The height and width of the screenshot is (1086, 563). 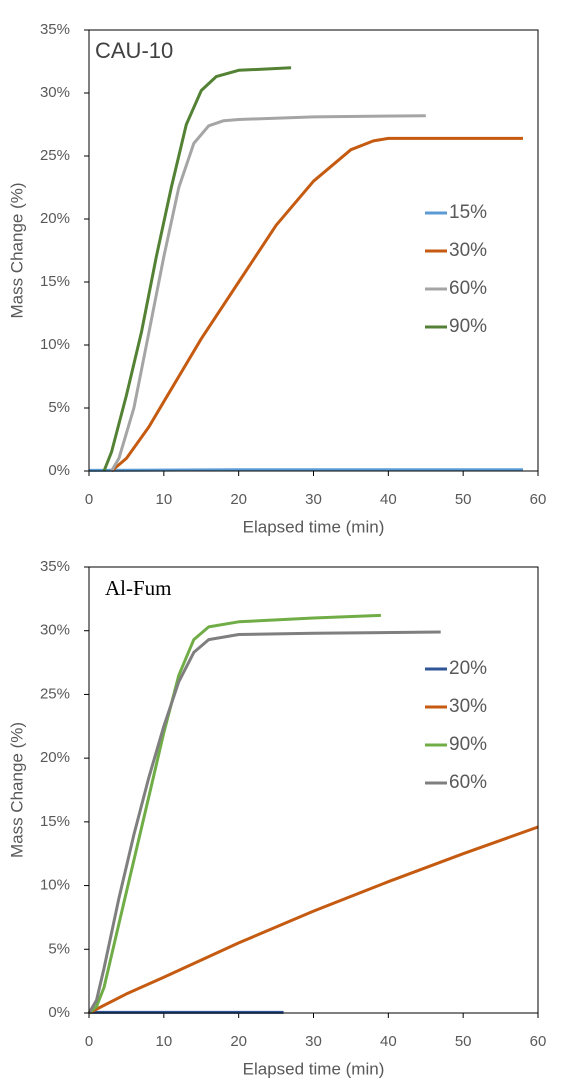 What do you see at coordinates (134, 50) in the screenshot?
I see `chart-title: CAU-10` at bounding box center [134, 50].